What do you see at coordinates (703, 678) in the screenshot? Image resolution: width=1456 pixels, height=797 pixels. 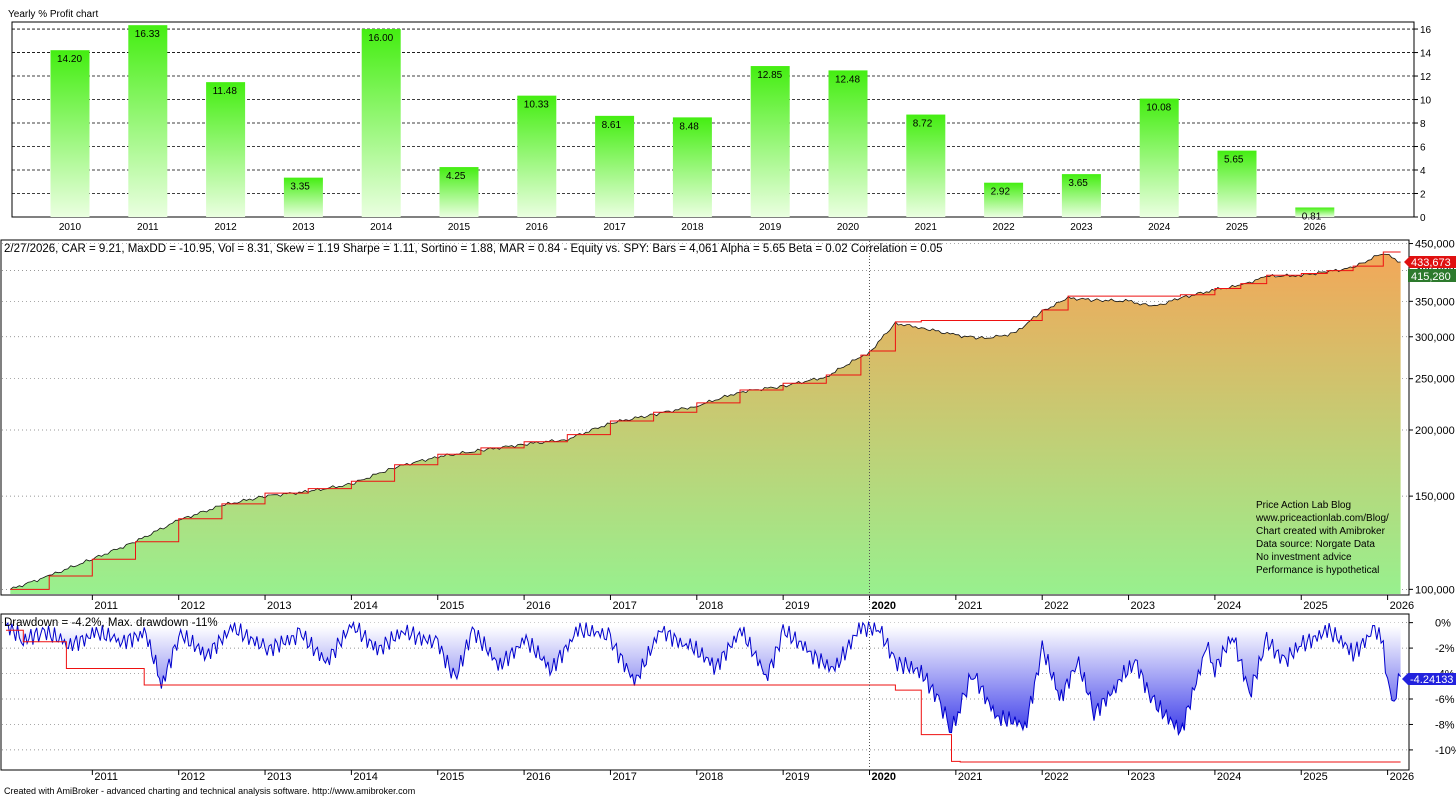 I see `drawdown-line` at bounding box center [703, 678].